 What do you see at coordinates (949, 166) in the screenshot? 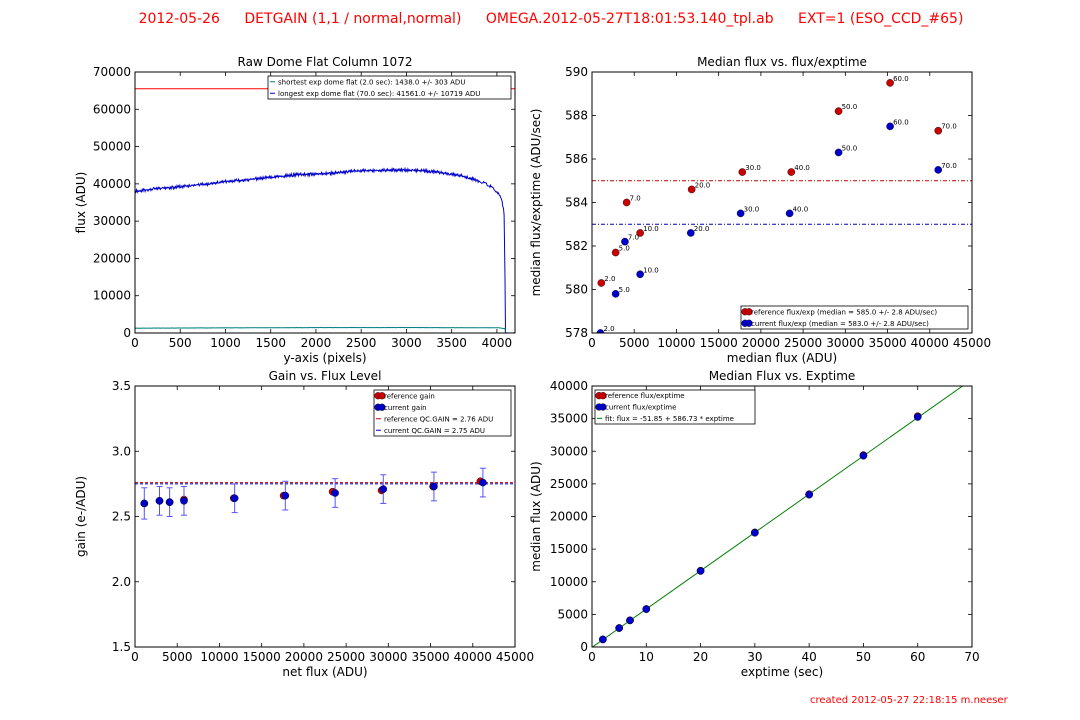
I see `point-label: 70.0` at bounding box center [949, 166].